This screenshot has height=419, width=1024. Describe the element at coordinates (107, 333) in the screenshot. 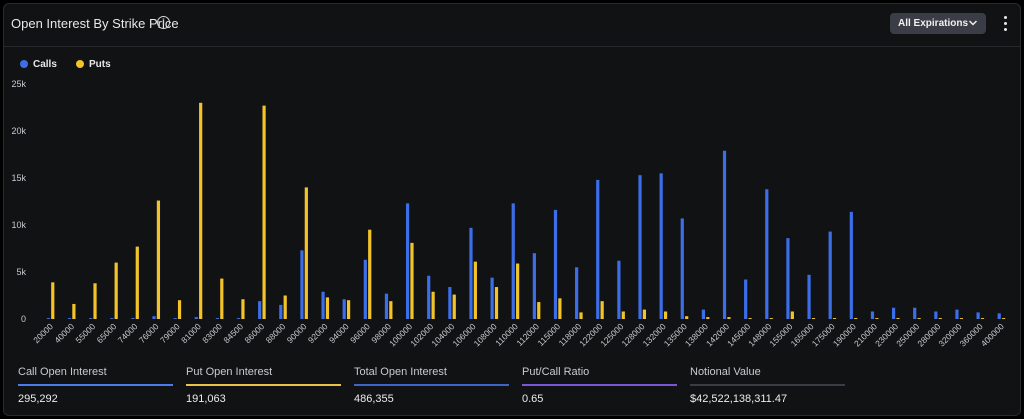

I see `x-tick-label: 65000` at that location.